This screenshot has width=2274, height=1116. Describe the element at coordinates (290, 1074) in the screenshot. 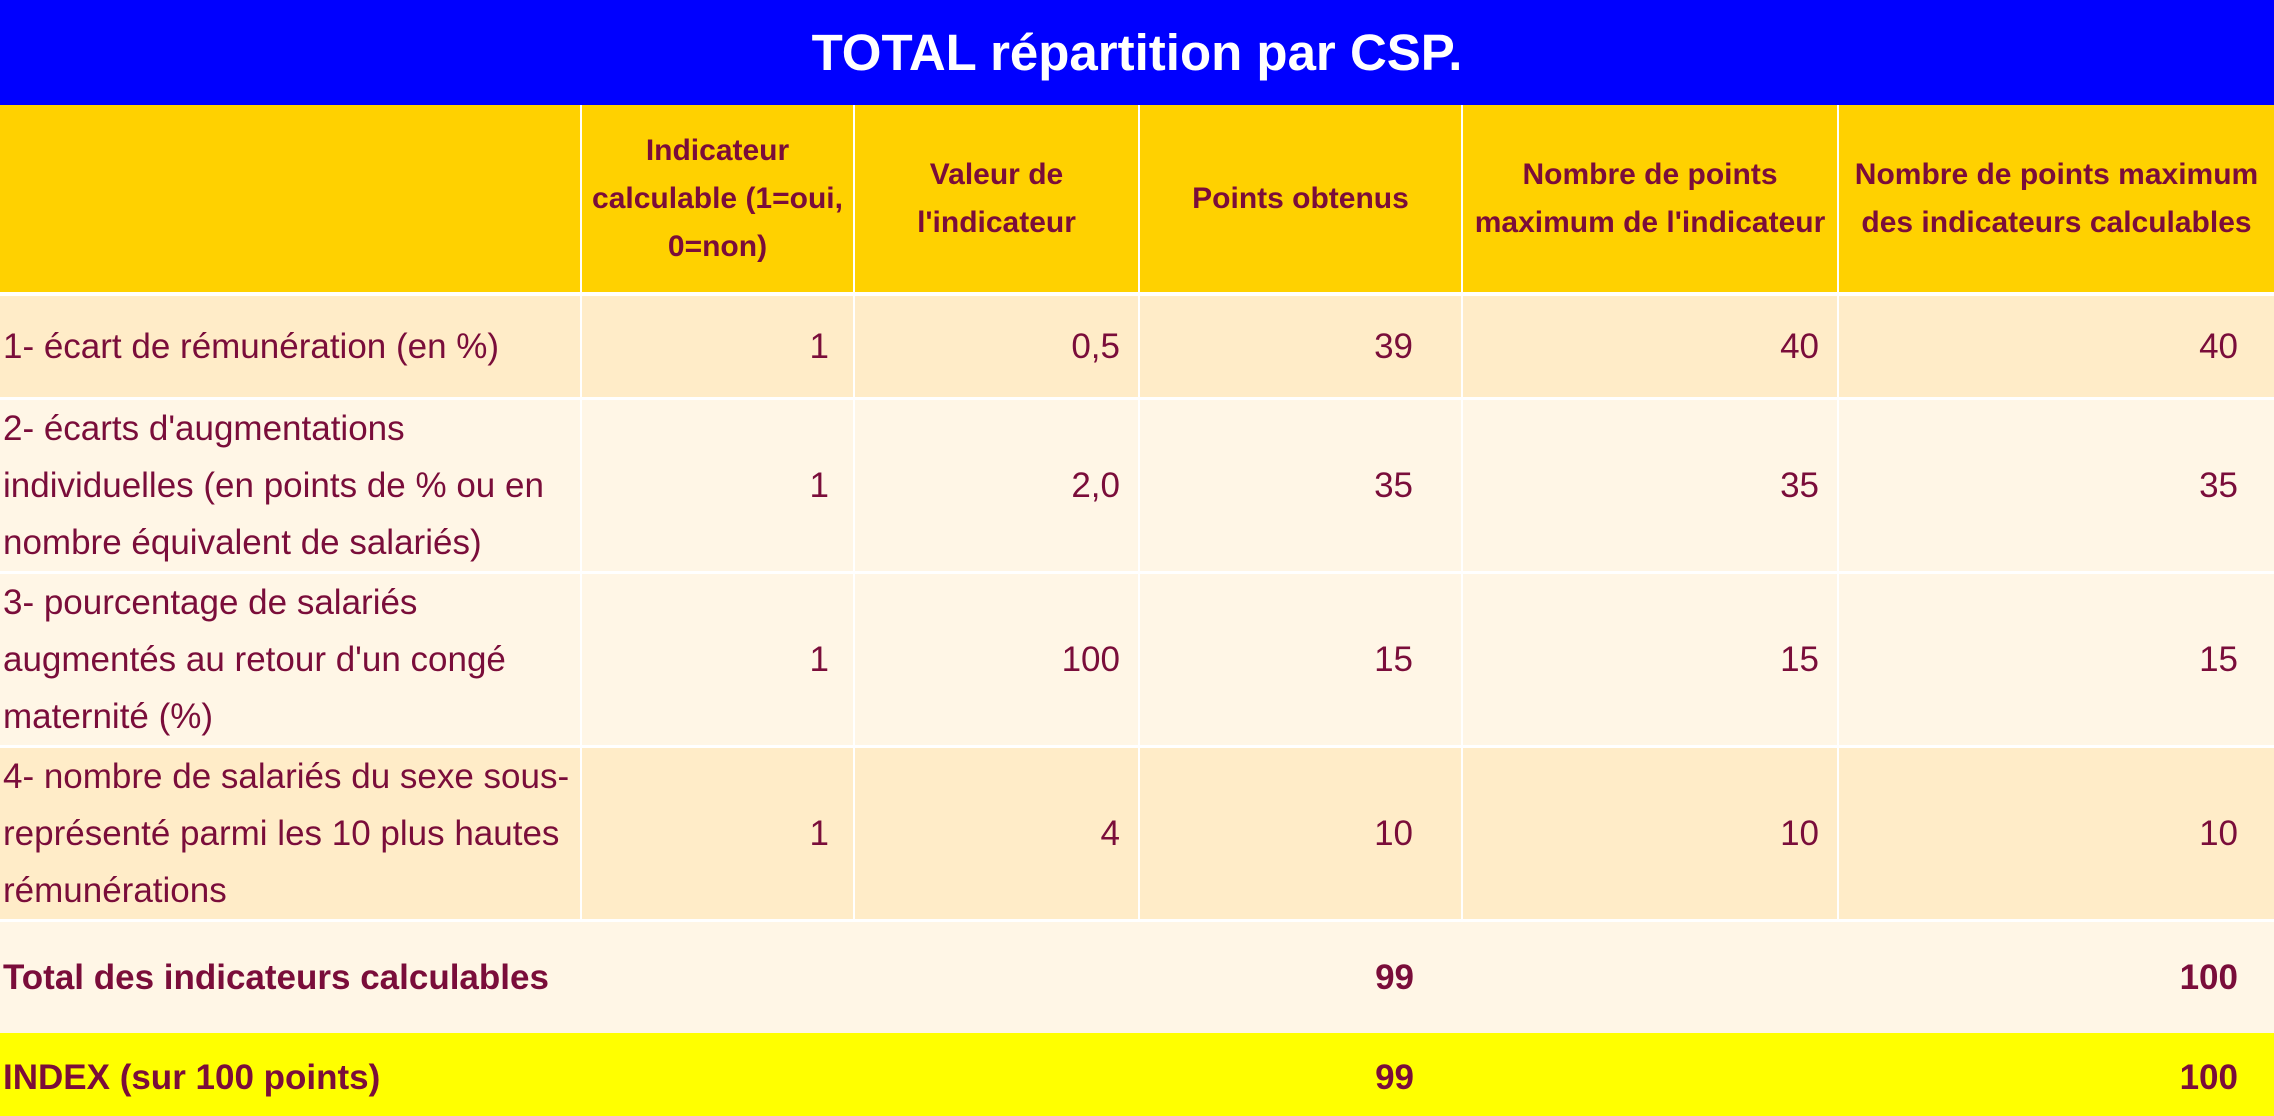

I see `index-label: INDEX (sur 100 points)` at that location.